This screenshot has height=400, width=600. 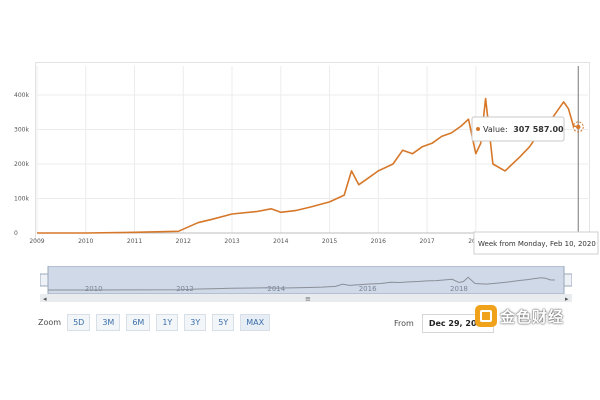 I want to click on hover-point-dot, so click(x=578, y=127).